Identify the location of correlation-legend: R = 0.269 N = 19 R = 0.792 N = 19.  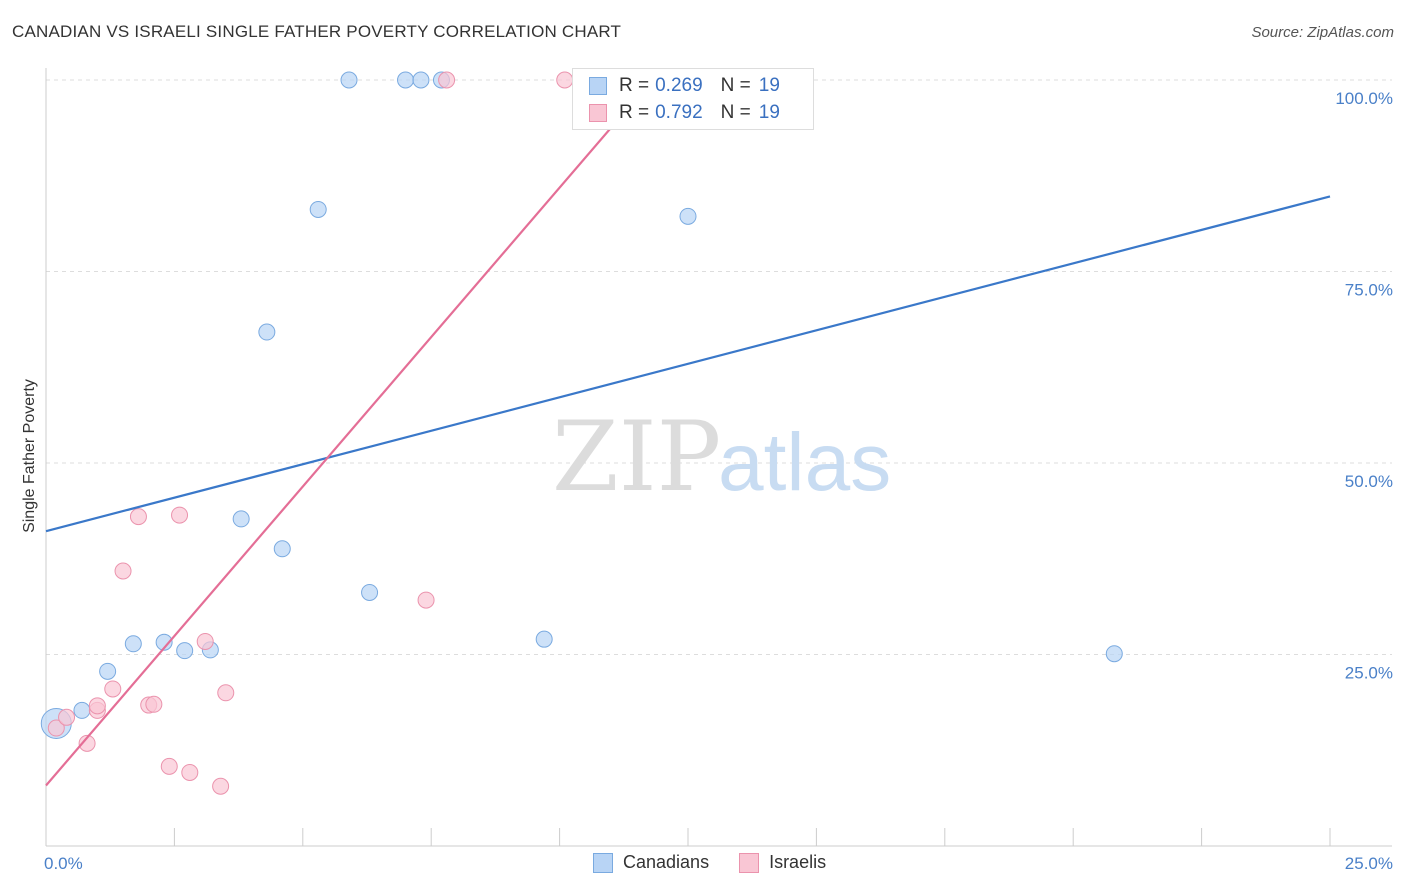
(693, 99).